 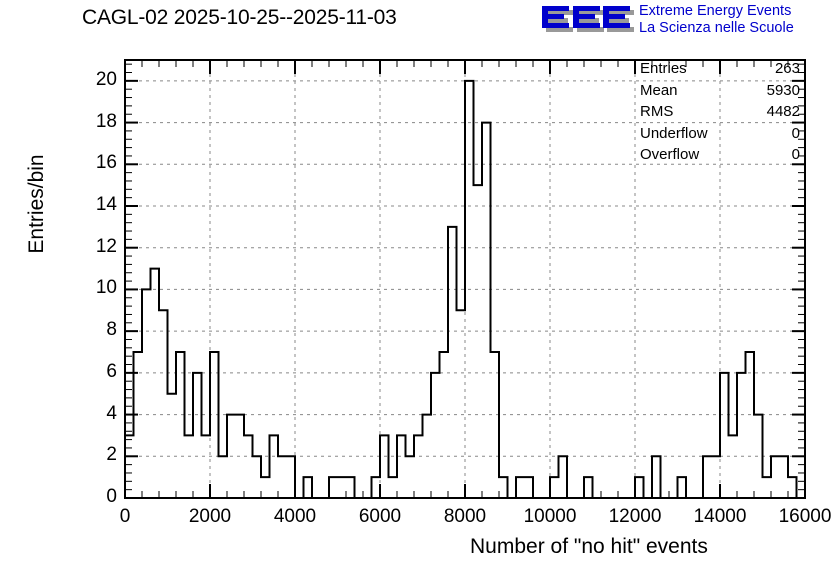 What do you see at coordinates (111, 496) in the screenshot?
I see `y-tick-label: 0` at bounding box center [111, 496].